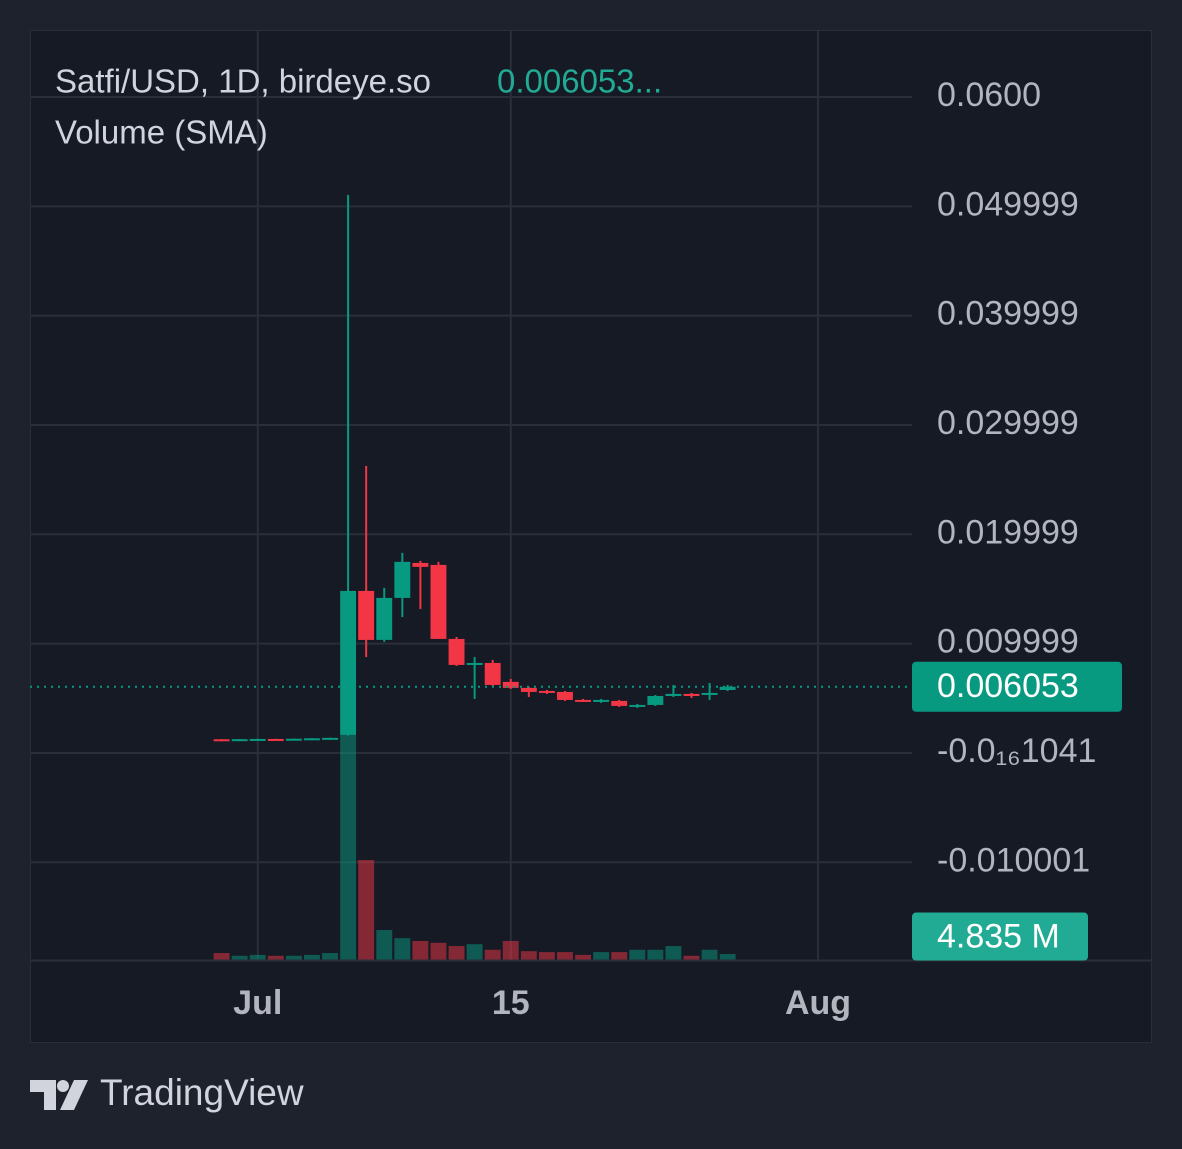 The width and height of the screenshot is (1182, 1149). I want to click on volume-label: 4.835 M, so click(998, 937).